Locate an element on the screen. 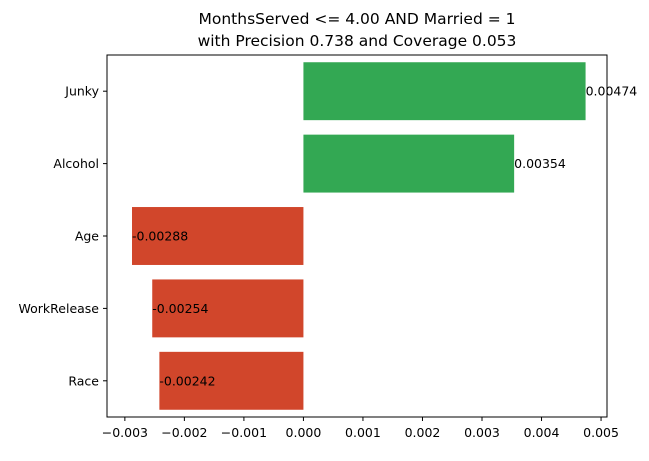 The image size is (649, 461). x-tick-label-6: 0.003 is located at coordinates (482, 432).